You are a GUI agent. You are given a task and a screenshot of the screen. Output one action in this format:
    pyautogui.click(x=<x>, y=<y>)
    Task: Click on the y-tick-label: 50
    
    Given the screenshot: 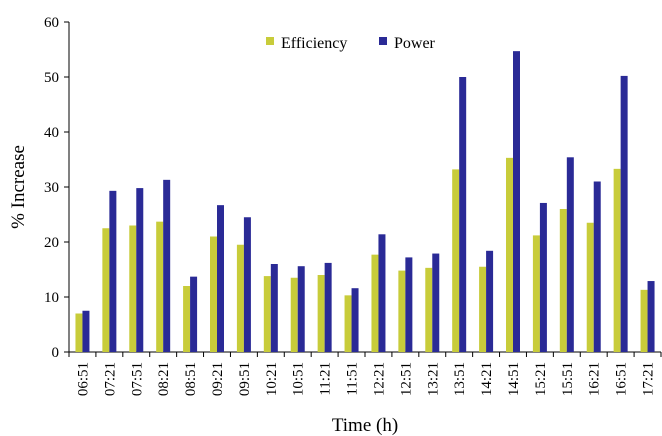 What is the action you would take?
    pyautogui.click(x=51, y=78)
    